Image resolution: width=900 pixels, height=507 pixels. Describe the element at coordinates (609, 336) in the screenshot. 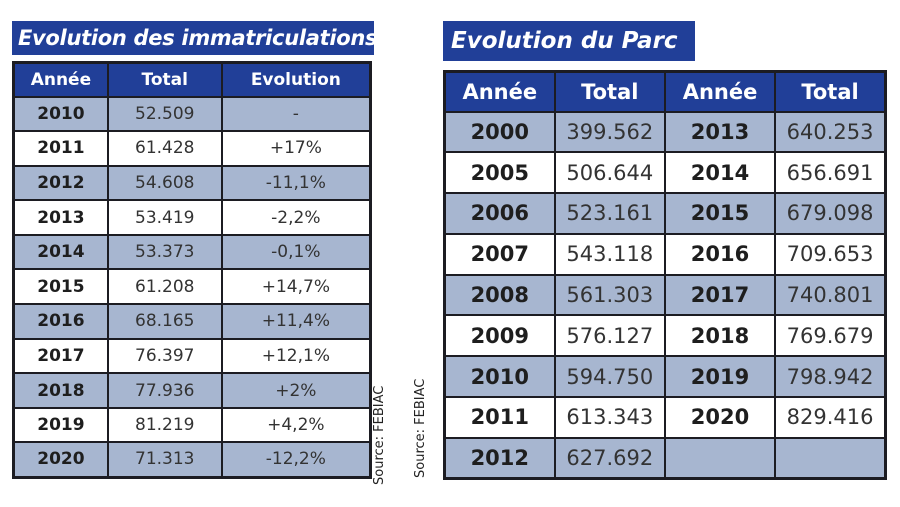

I see `total-cell: 576.127` at that location.